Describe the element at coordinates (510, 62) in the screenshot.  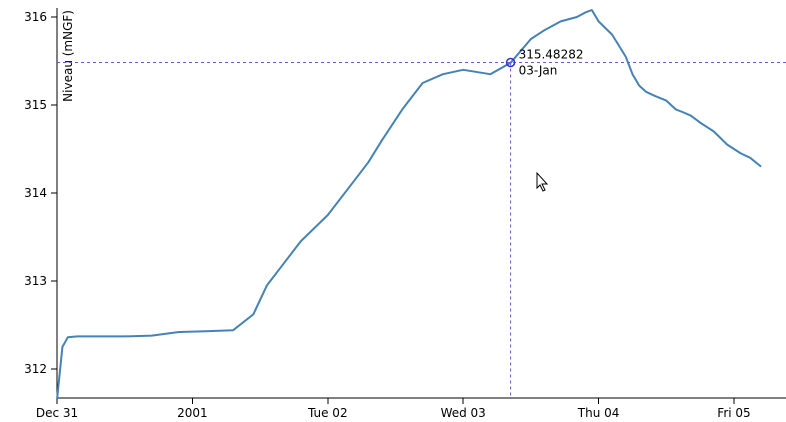
I see `focus-marker` at that location.